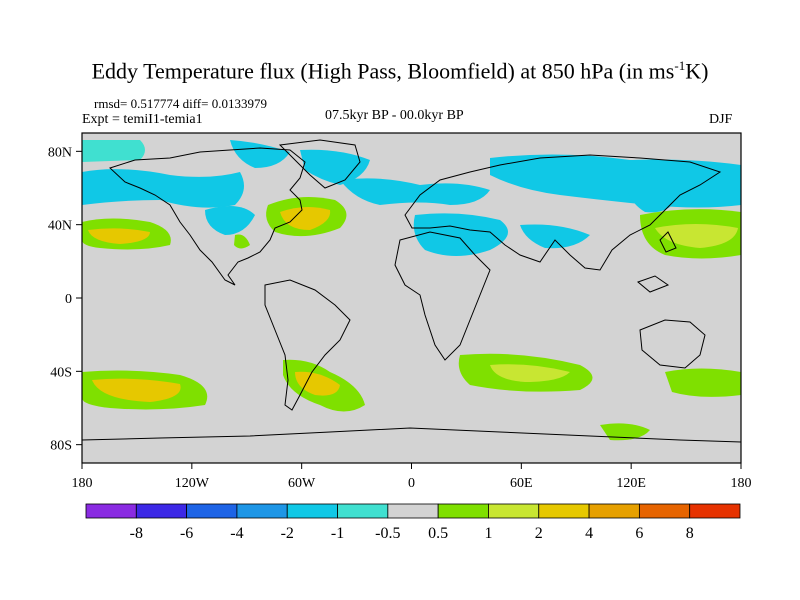 This screenshot has width=800, height=600. I want to click on patch-north-atlantic, so click(415, 191).